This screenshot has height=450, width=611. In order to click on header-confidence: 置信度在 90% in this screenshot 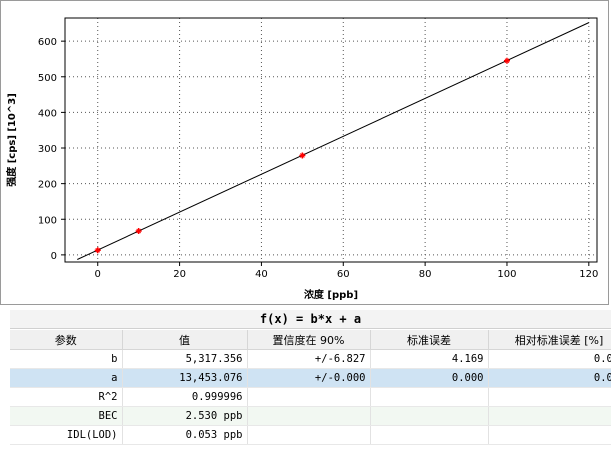, I will do `click(309, 340)`.